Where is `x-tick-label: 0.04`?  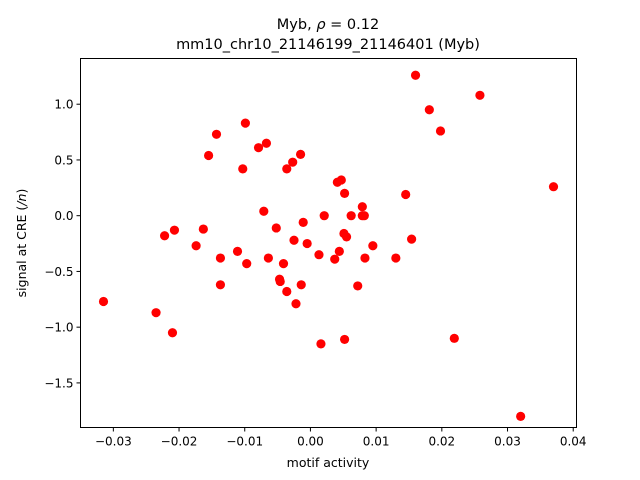 x-tick-label: 0.04 is located at coordinates (573, 442).